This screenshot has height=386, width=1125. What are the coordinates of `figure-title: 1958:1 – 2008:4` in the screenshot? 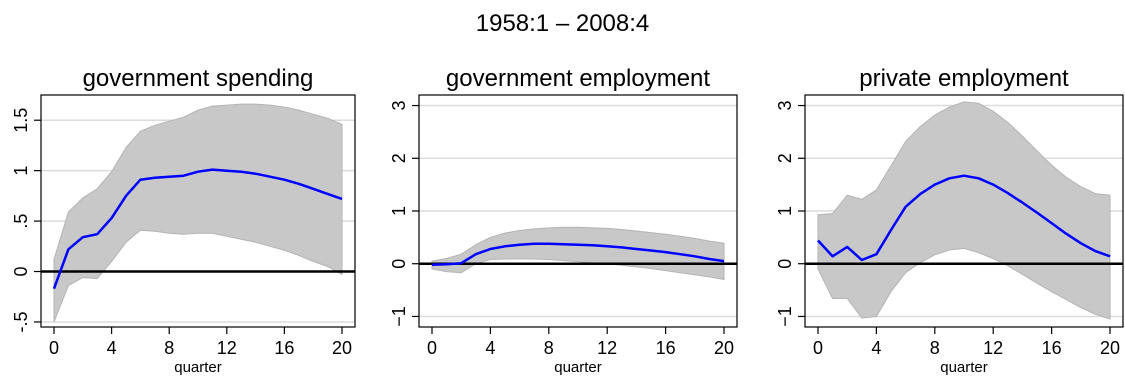 It's located at (562, 23).